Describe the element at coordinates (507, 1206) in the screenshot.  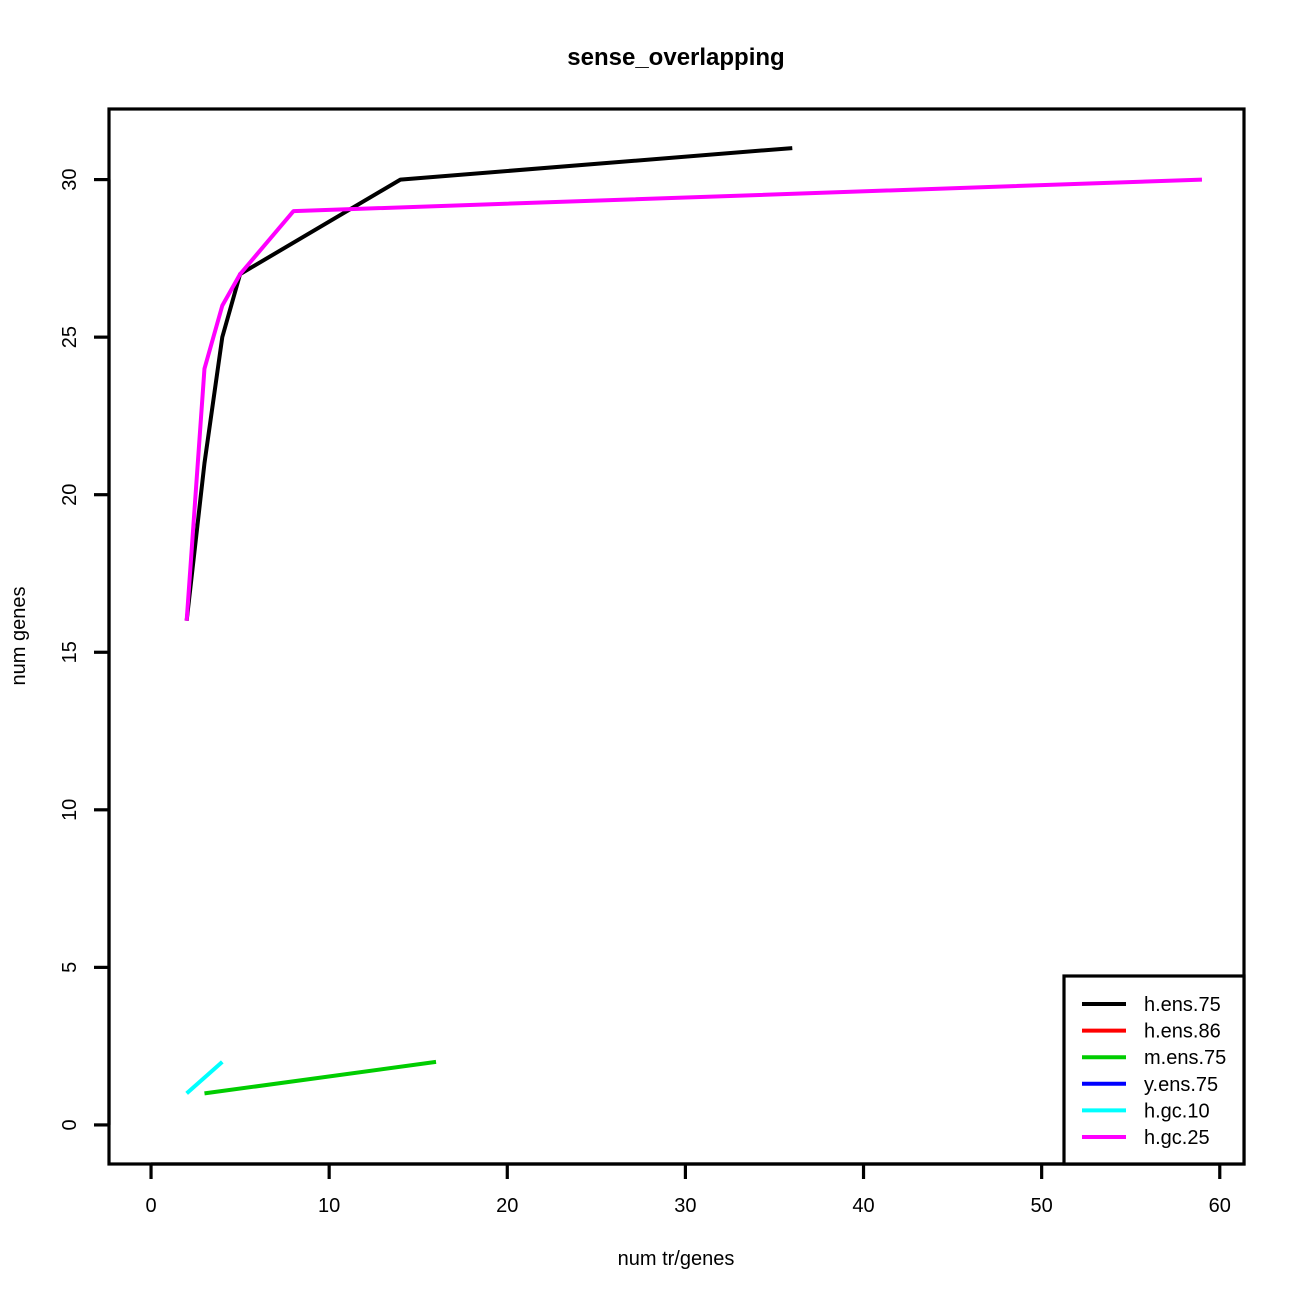
I see `x-tick-label: 20` at that location.